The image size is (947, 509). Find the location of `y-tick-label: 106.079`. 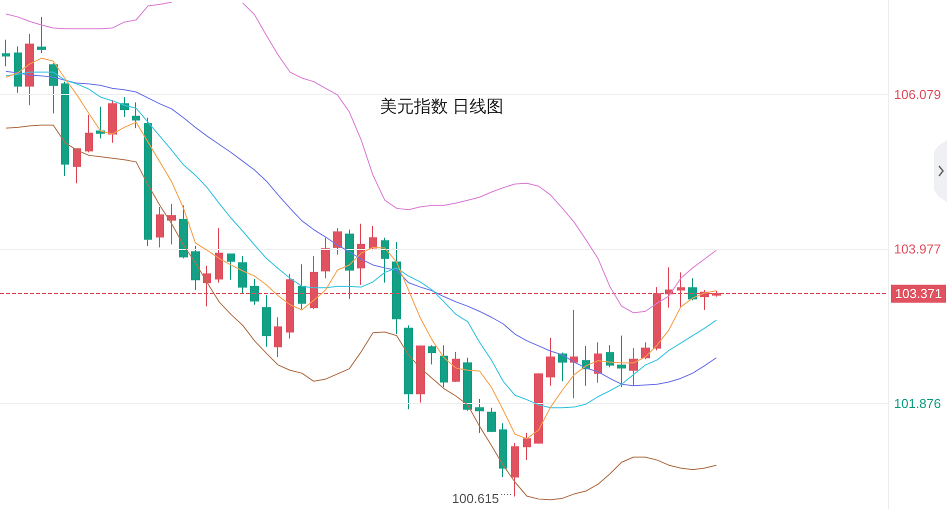

y-tick-label: 106.079 is located at coordinates (917, 94).